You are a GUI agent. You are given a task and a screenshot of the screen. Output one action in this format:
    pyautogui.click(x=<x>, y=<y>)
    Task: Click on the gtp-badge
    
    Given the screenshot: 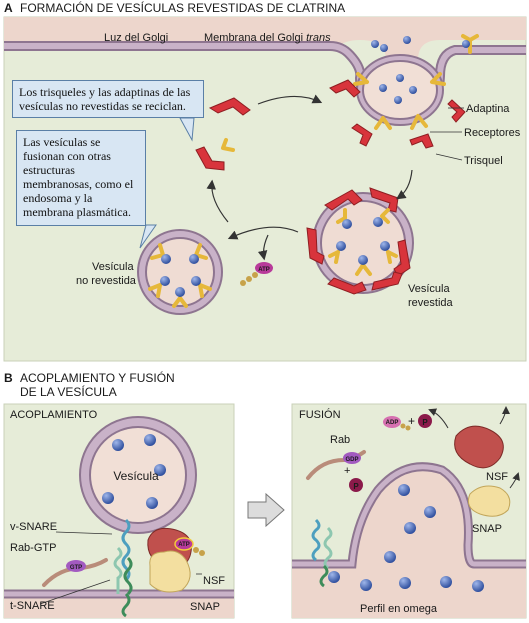 What is the action you would take?
    pyautogui.click(x=76, y=566)
    